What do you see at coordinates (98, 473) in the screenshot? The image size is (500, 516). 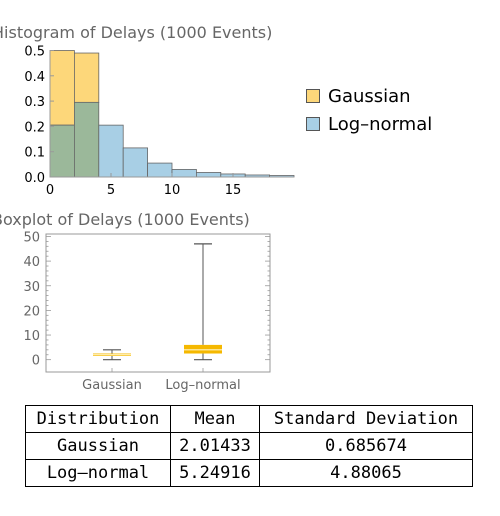 I see `table-cell: Log–normal` at bounding box center [98, 473].